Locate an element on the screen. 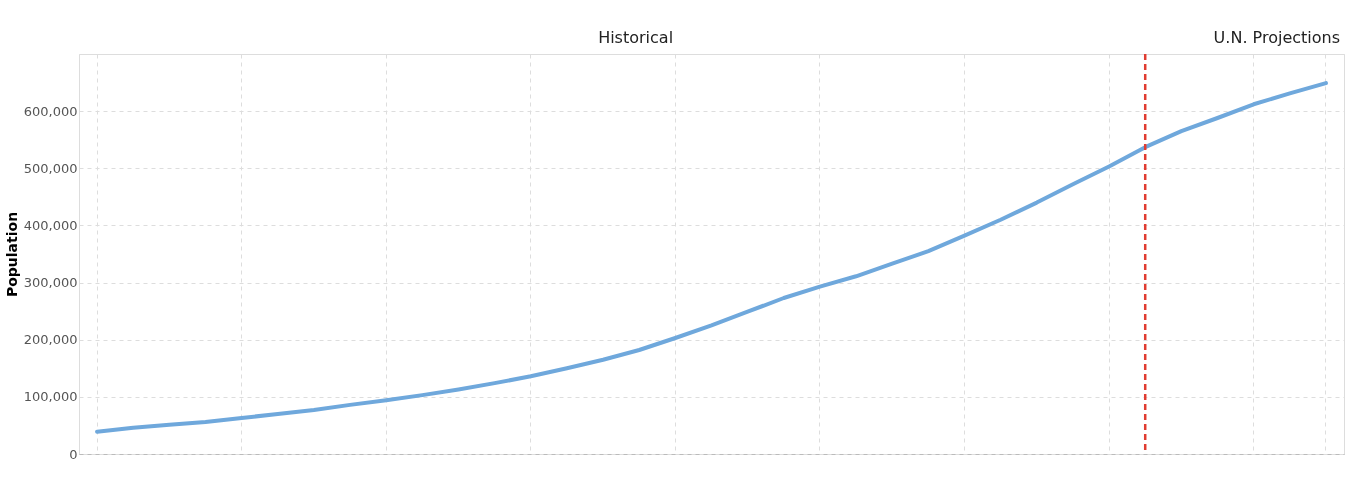 This screenshot has height=484, width=1370. y-axis-title: Population is located at coordinates (11, 254).